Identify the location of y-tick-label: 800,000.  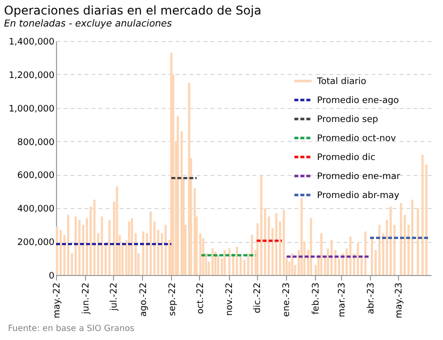
(36, 143).